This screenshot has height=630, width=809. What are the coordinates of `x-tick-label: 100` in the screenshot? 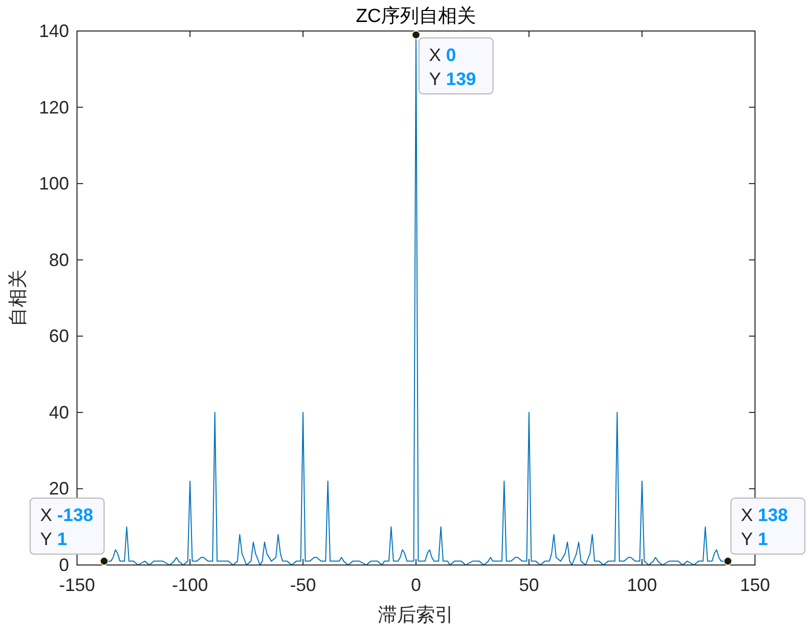 It's located at (642, 585).